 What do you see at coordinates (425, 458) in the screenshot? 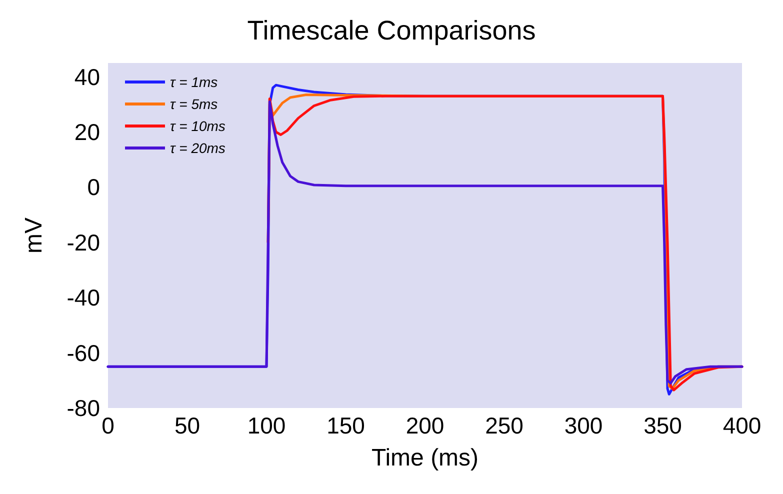
I see `x-axis-title: Time (ms)` at bounding box center [425, 458].